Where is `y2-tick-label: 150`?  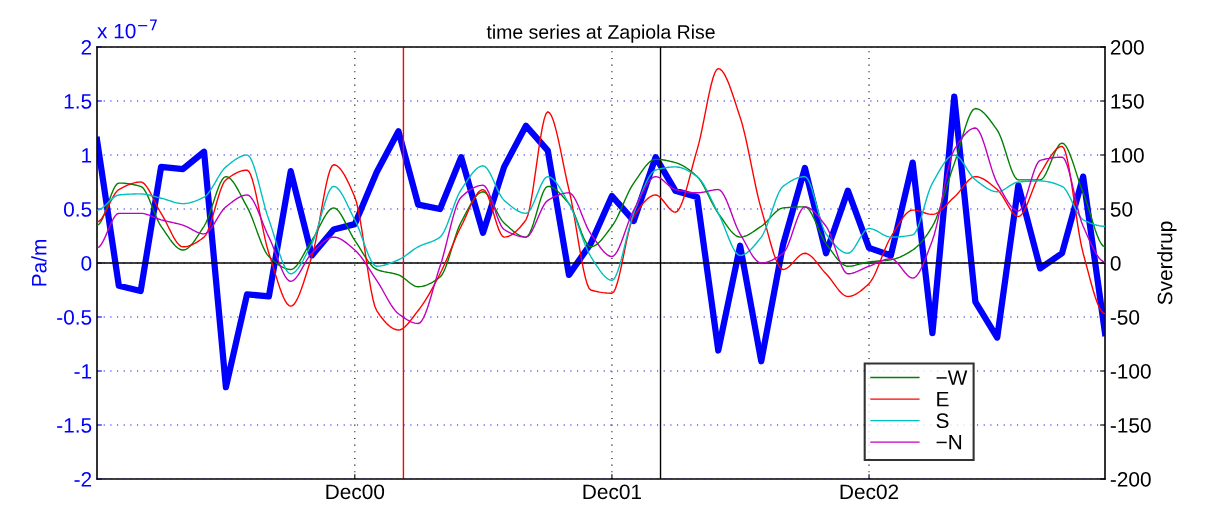
y2-tick-label: 150 is located at coordinates (1127, 101).